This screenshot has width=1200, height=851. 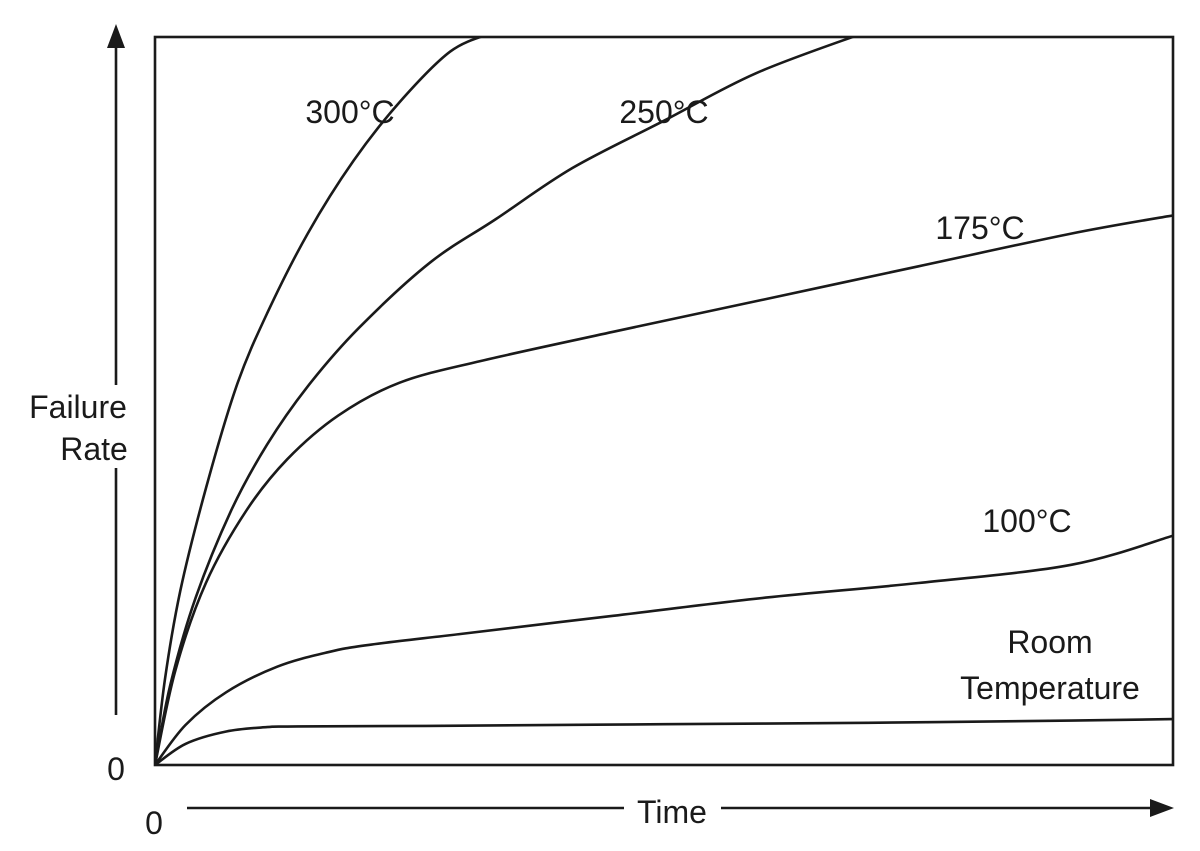 I want to click on y-axis-label-line-1: Failure, so click(x=78, y=407).